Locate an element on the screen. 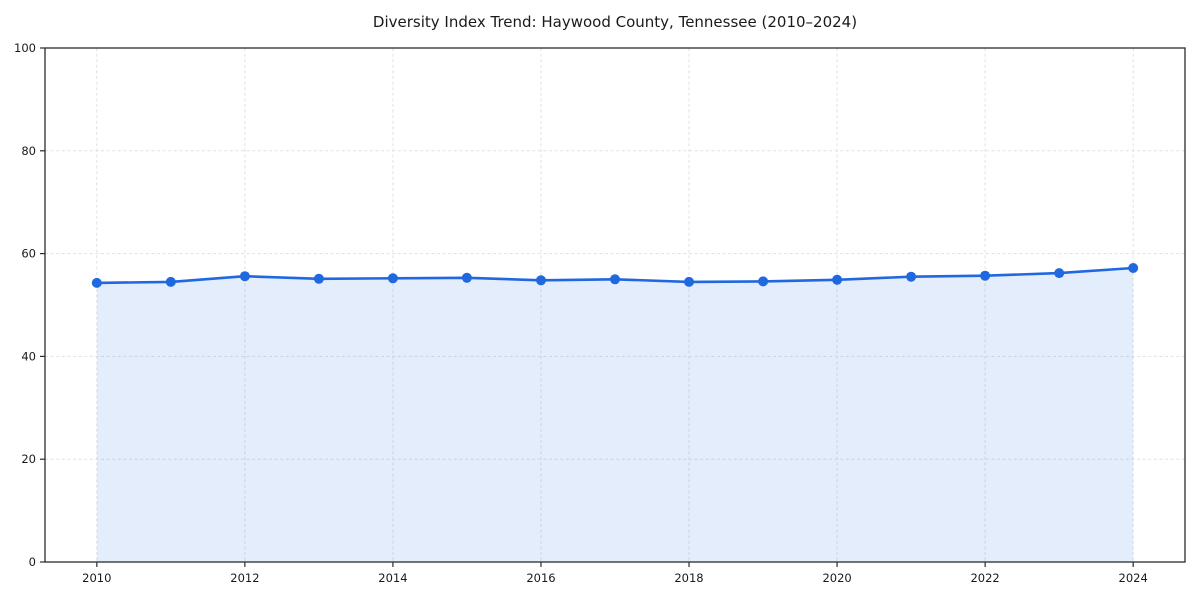 This screenshot has width=1200, height=600. svg-text: 60 is located at coordinates (28, 254).